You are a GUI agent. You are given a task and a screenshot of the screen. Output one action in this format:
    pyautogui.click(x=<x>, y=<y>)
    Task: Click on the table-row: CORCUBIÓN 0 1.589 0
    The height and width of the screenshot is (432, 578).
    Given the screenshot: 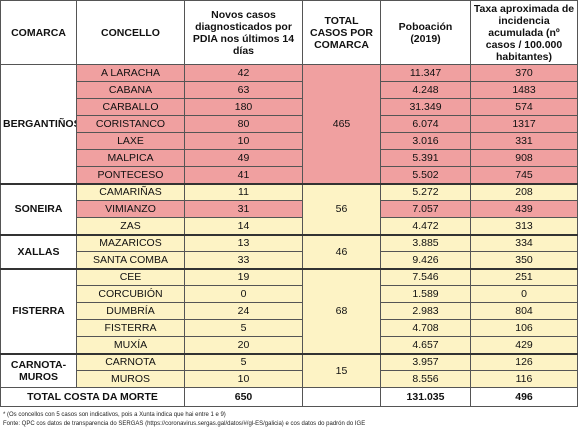 What is the action you would take?
    pyautogui.click(x=289, y=294)
    